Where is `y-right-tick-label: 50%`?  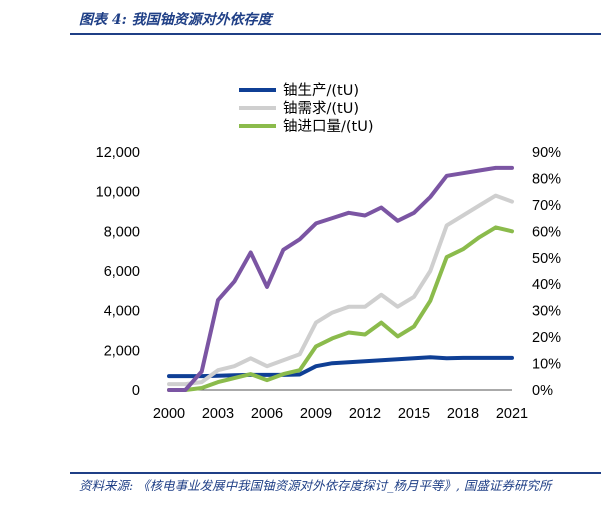
y-right-tick-label: 50% is located at coordinates (546, 259).